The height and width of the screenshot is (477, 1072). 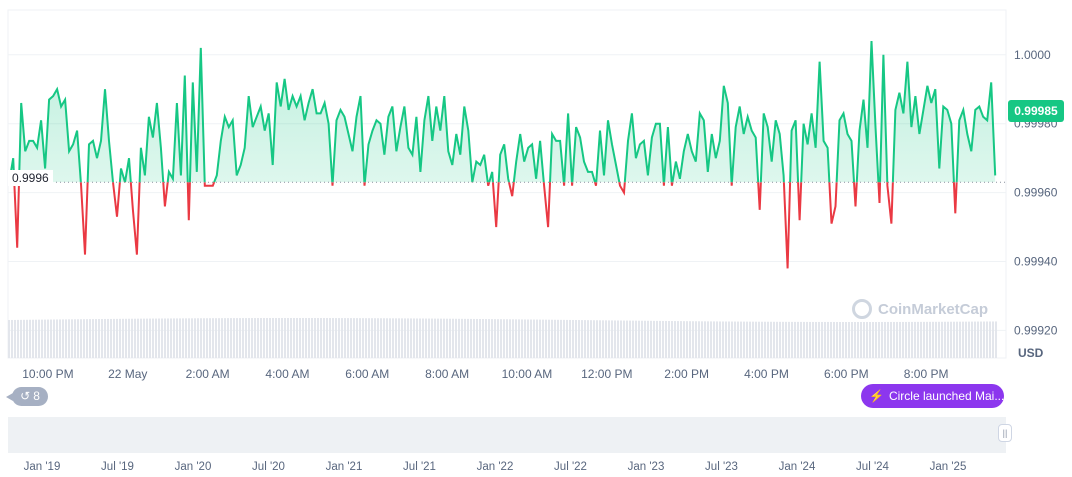 What do you see at coordinates (507, 435) in the screenshot?
I see `navigator-range` at bounding box center [507, 435].